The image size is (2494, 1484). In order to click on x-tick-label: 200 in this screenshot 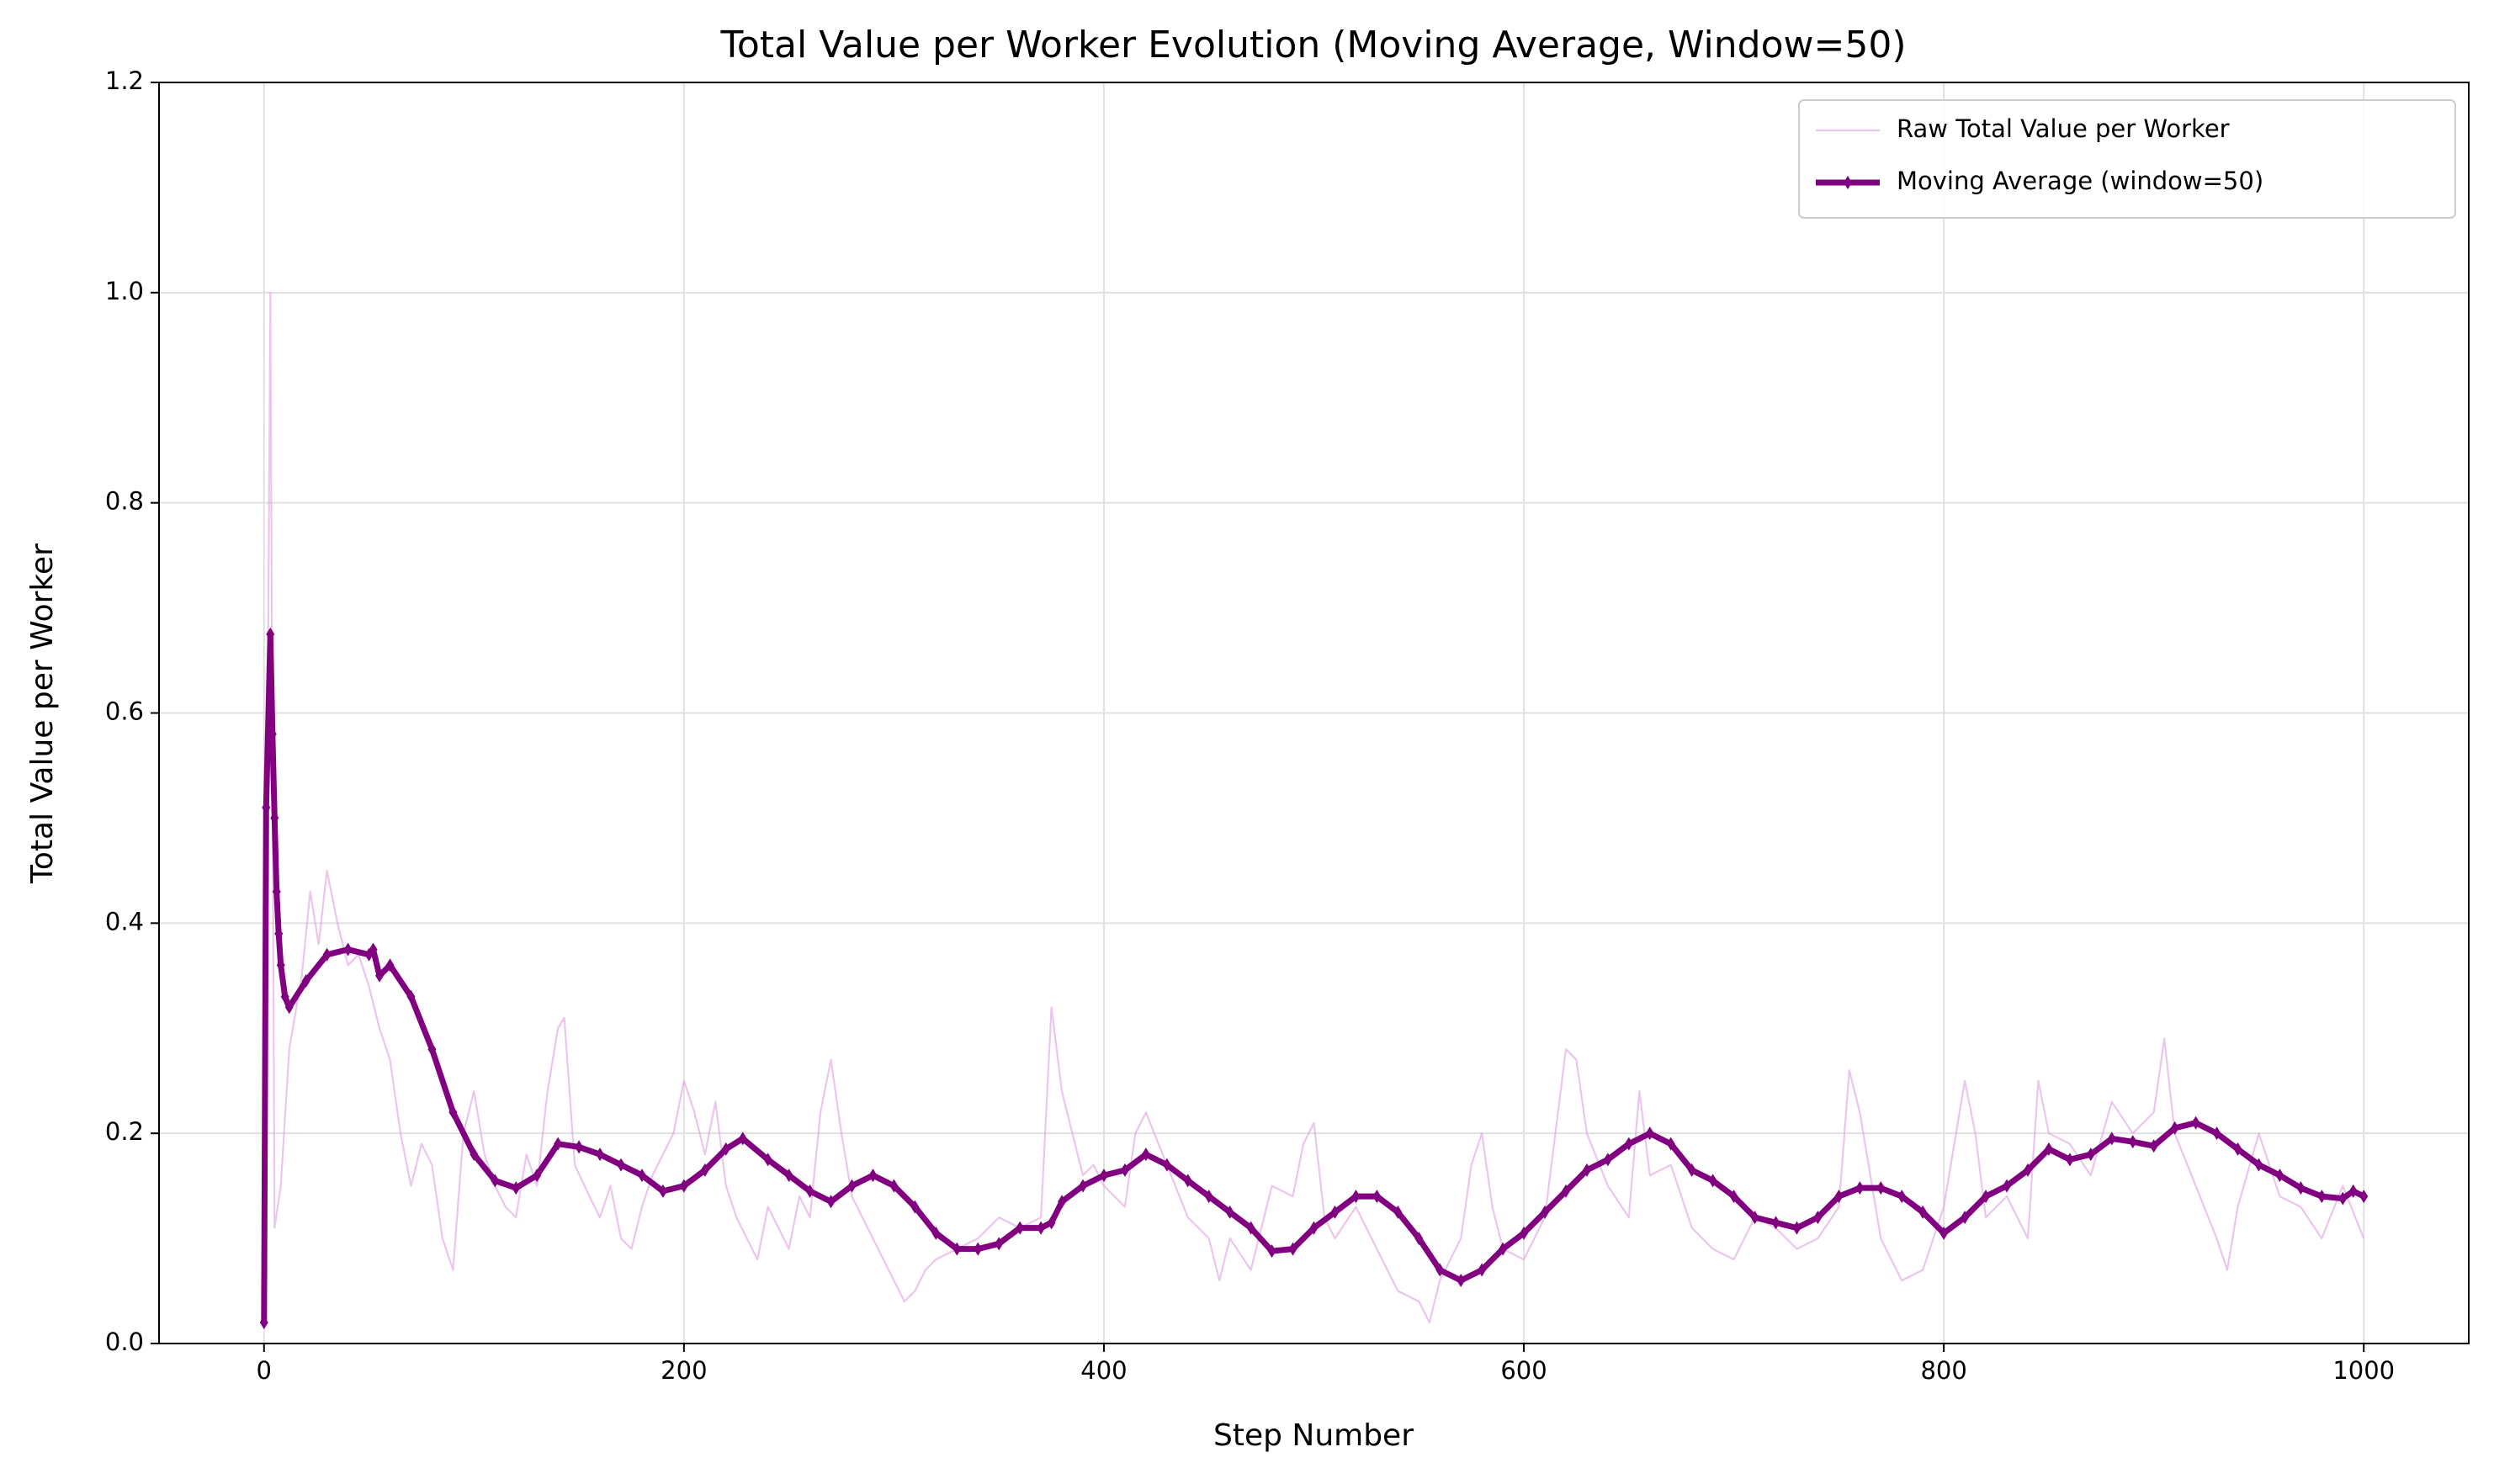, I will do `click(684, 1370)`.